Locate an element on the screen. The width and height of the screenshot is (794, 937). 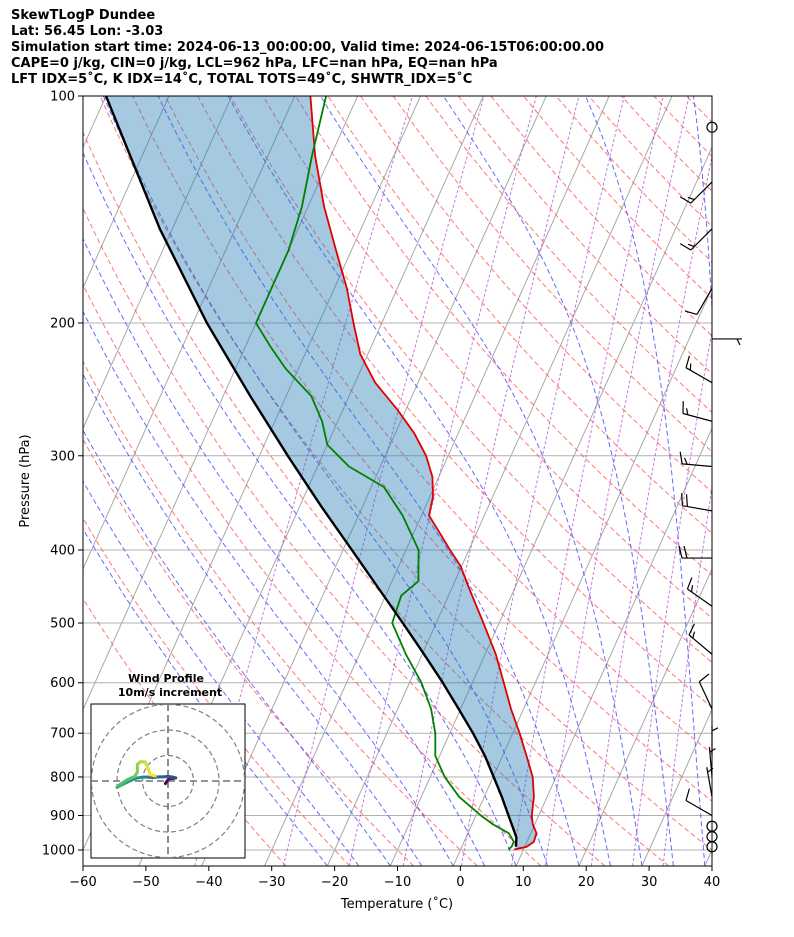
y-tick-label: 400 is located at coordinates (62, 550).